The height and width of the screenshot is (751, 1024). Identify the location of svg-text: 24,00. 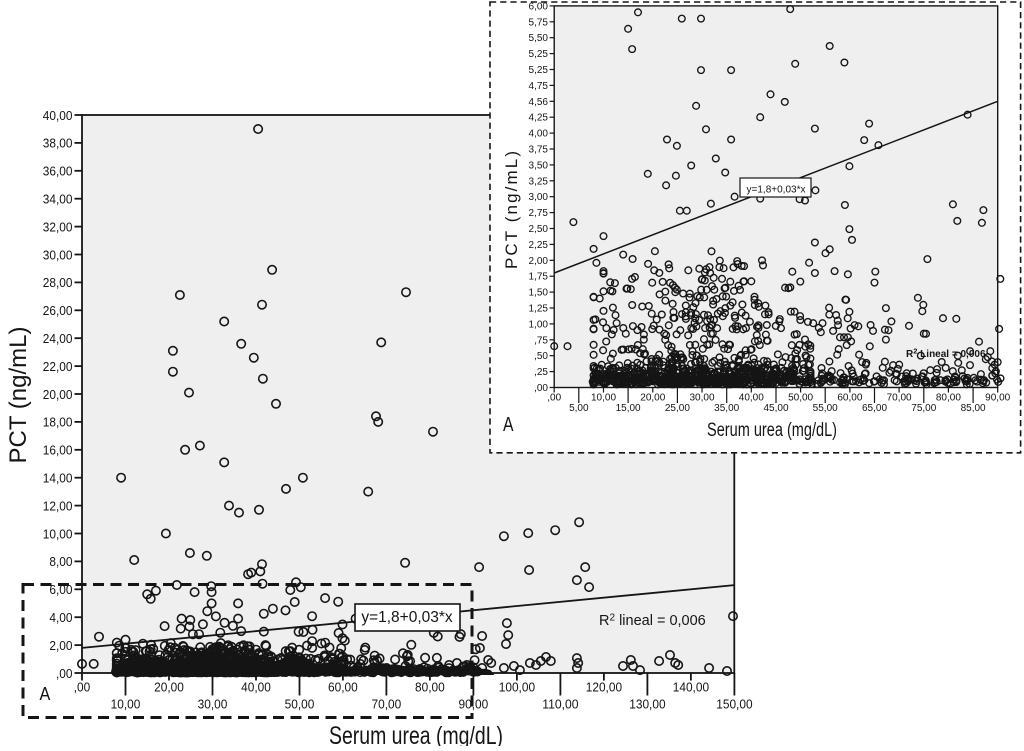
(58, 338).